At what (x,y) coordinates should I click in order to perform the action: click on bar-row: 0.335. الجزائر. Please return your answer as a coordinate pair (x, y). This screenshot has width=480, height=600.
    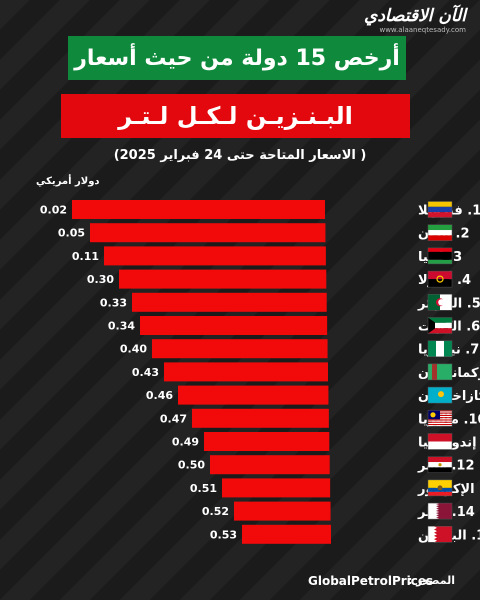
    Looking at the image, I should click on (290, 302).